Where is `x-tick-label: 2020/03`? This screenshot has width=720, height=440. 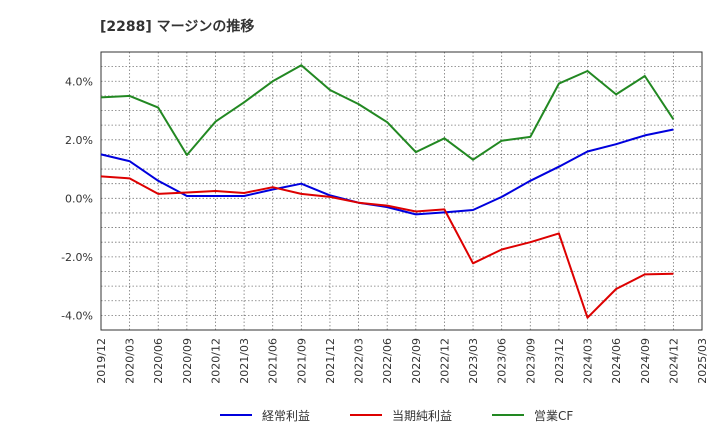 x-tick-label: 2020/03 is located at coordinates (130, 361).